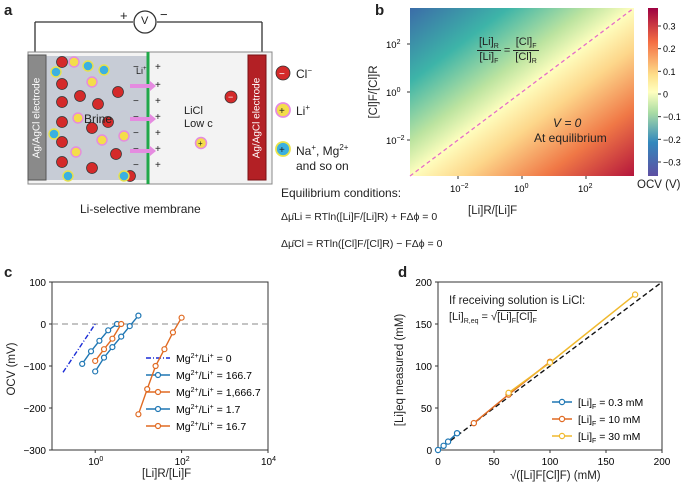  What do you see at coordinates (322, 158) in the screenshot?
I see `legend-na-text: Na+, Mg2+ and so on` at bounding box center [322, 158].